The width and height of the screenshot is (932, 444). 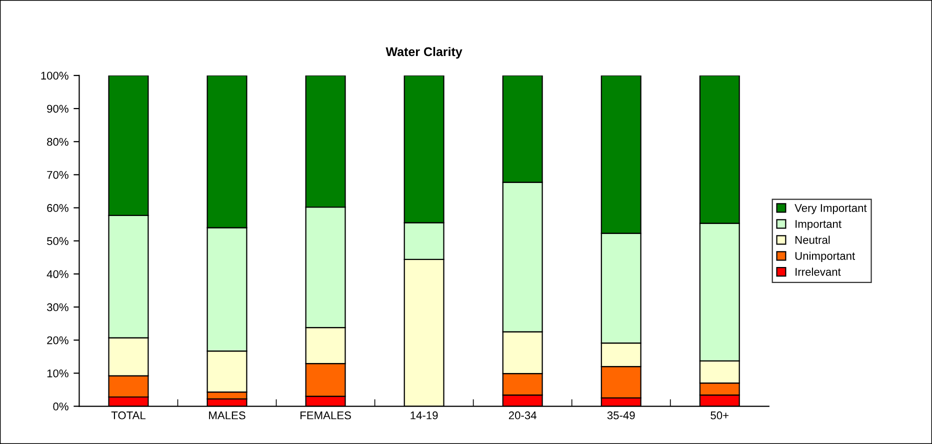 I want to click on legend-label: Important, so click(x=819, y=225).